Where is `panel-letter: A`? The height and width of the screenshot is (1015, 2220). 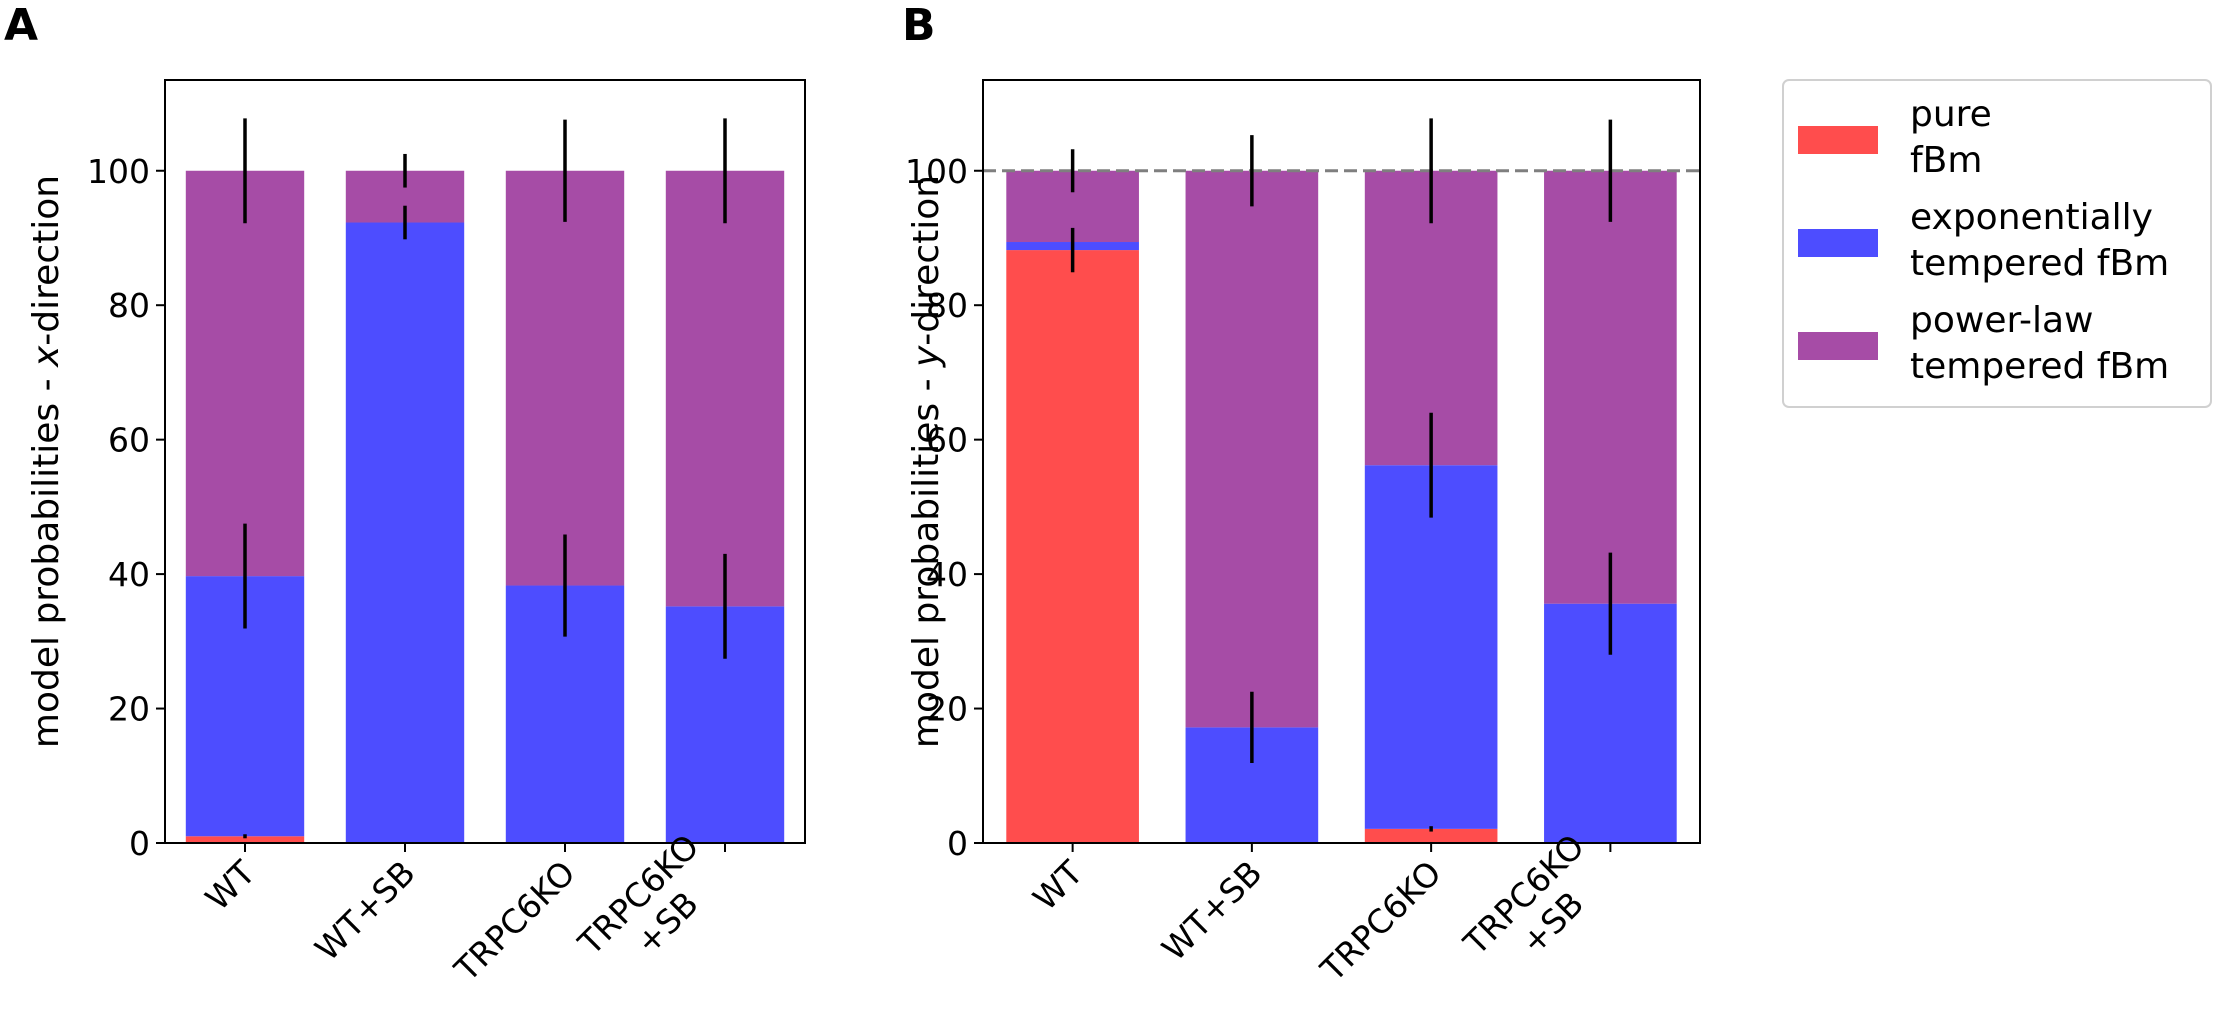 panel-letter: A is located at coordinates (21, 25).